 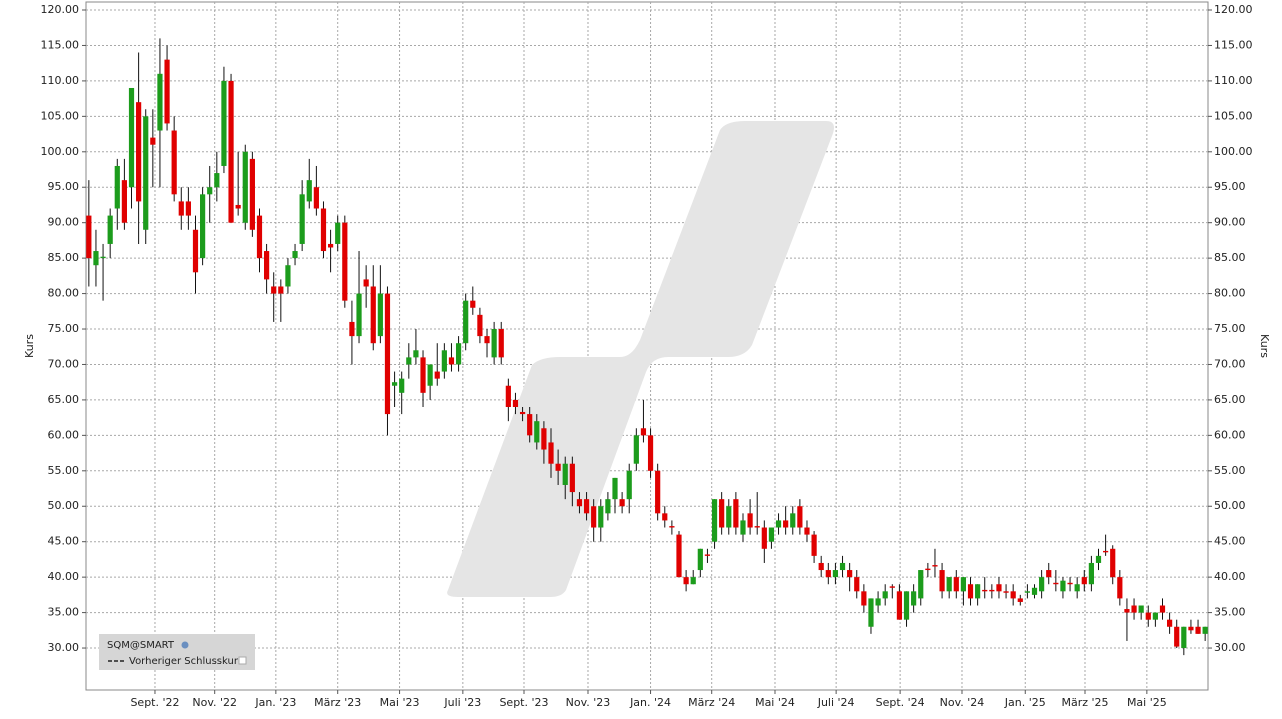 I want to click on x-tick-label: Jan. '24, so click(x=650, y=702).